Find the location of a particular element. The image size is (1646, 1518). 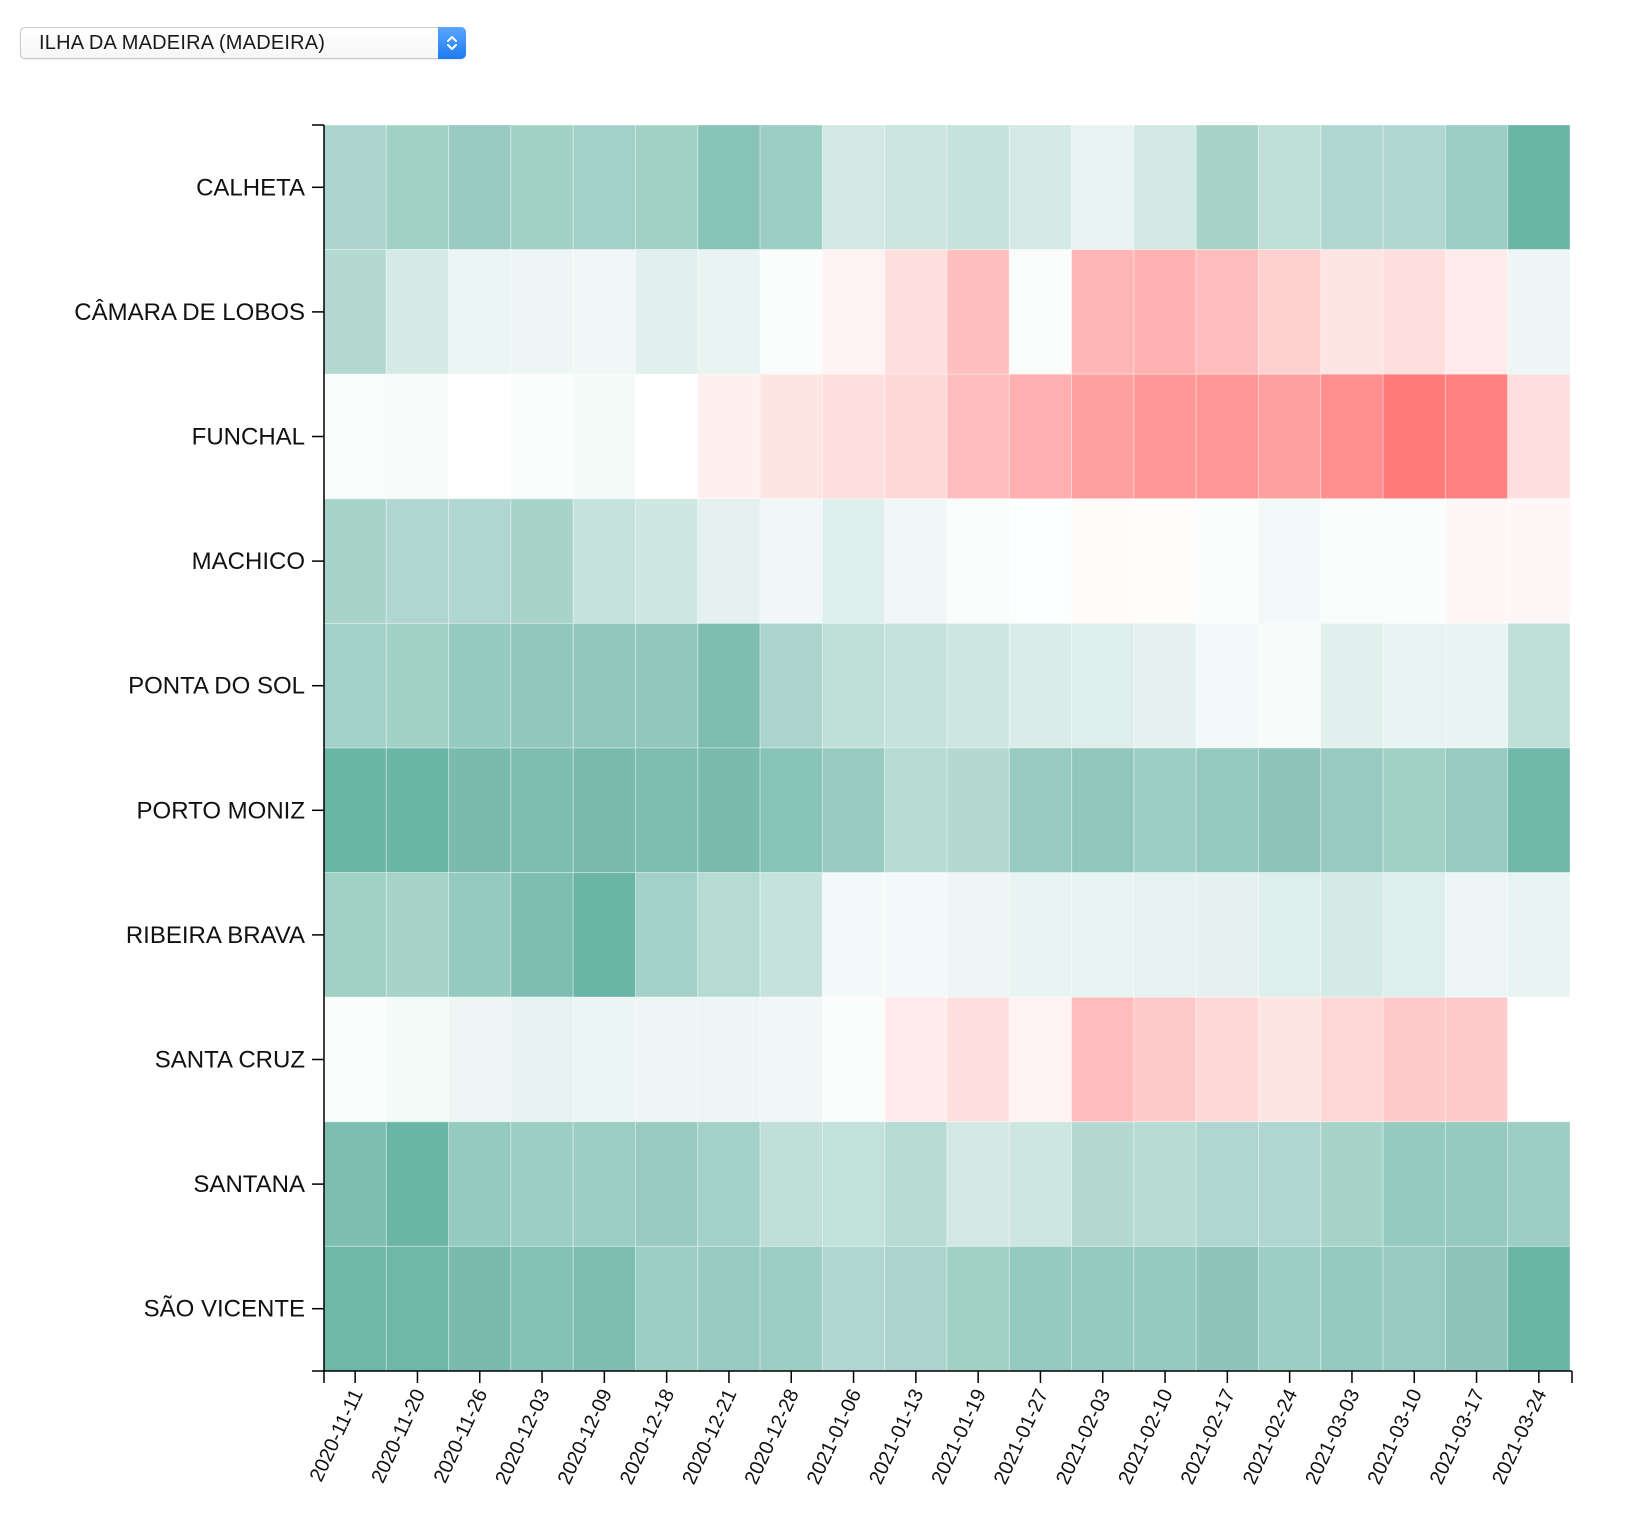

y-tick-label: PONTA DO SOL is located at coordinates (216, 686).